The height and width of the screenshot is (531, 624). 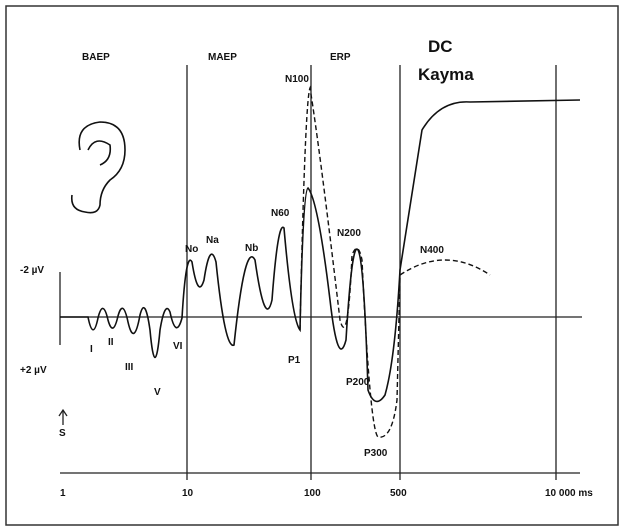 What do you see at coordinates (349, 233) in the screenshot?
I see `peak-label: N200` at bounding box center [349, 233].